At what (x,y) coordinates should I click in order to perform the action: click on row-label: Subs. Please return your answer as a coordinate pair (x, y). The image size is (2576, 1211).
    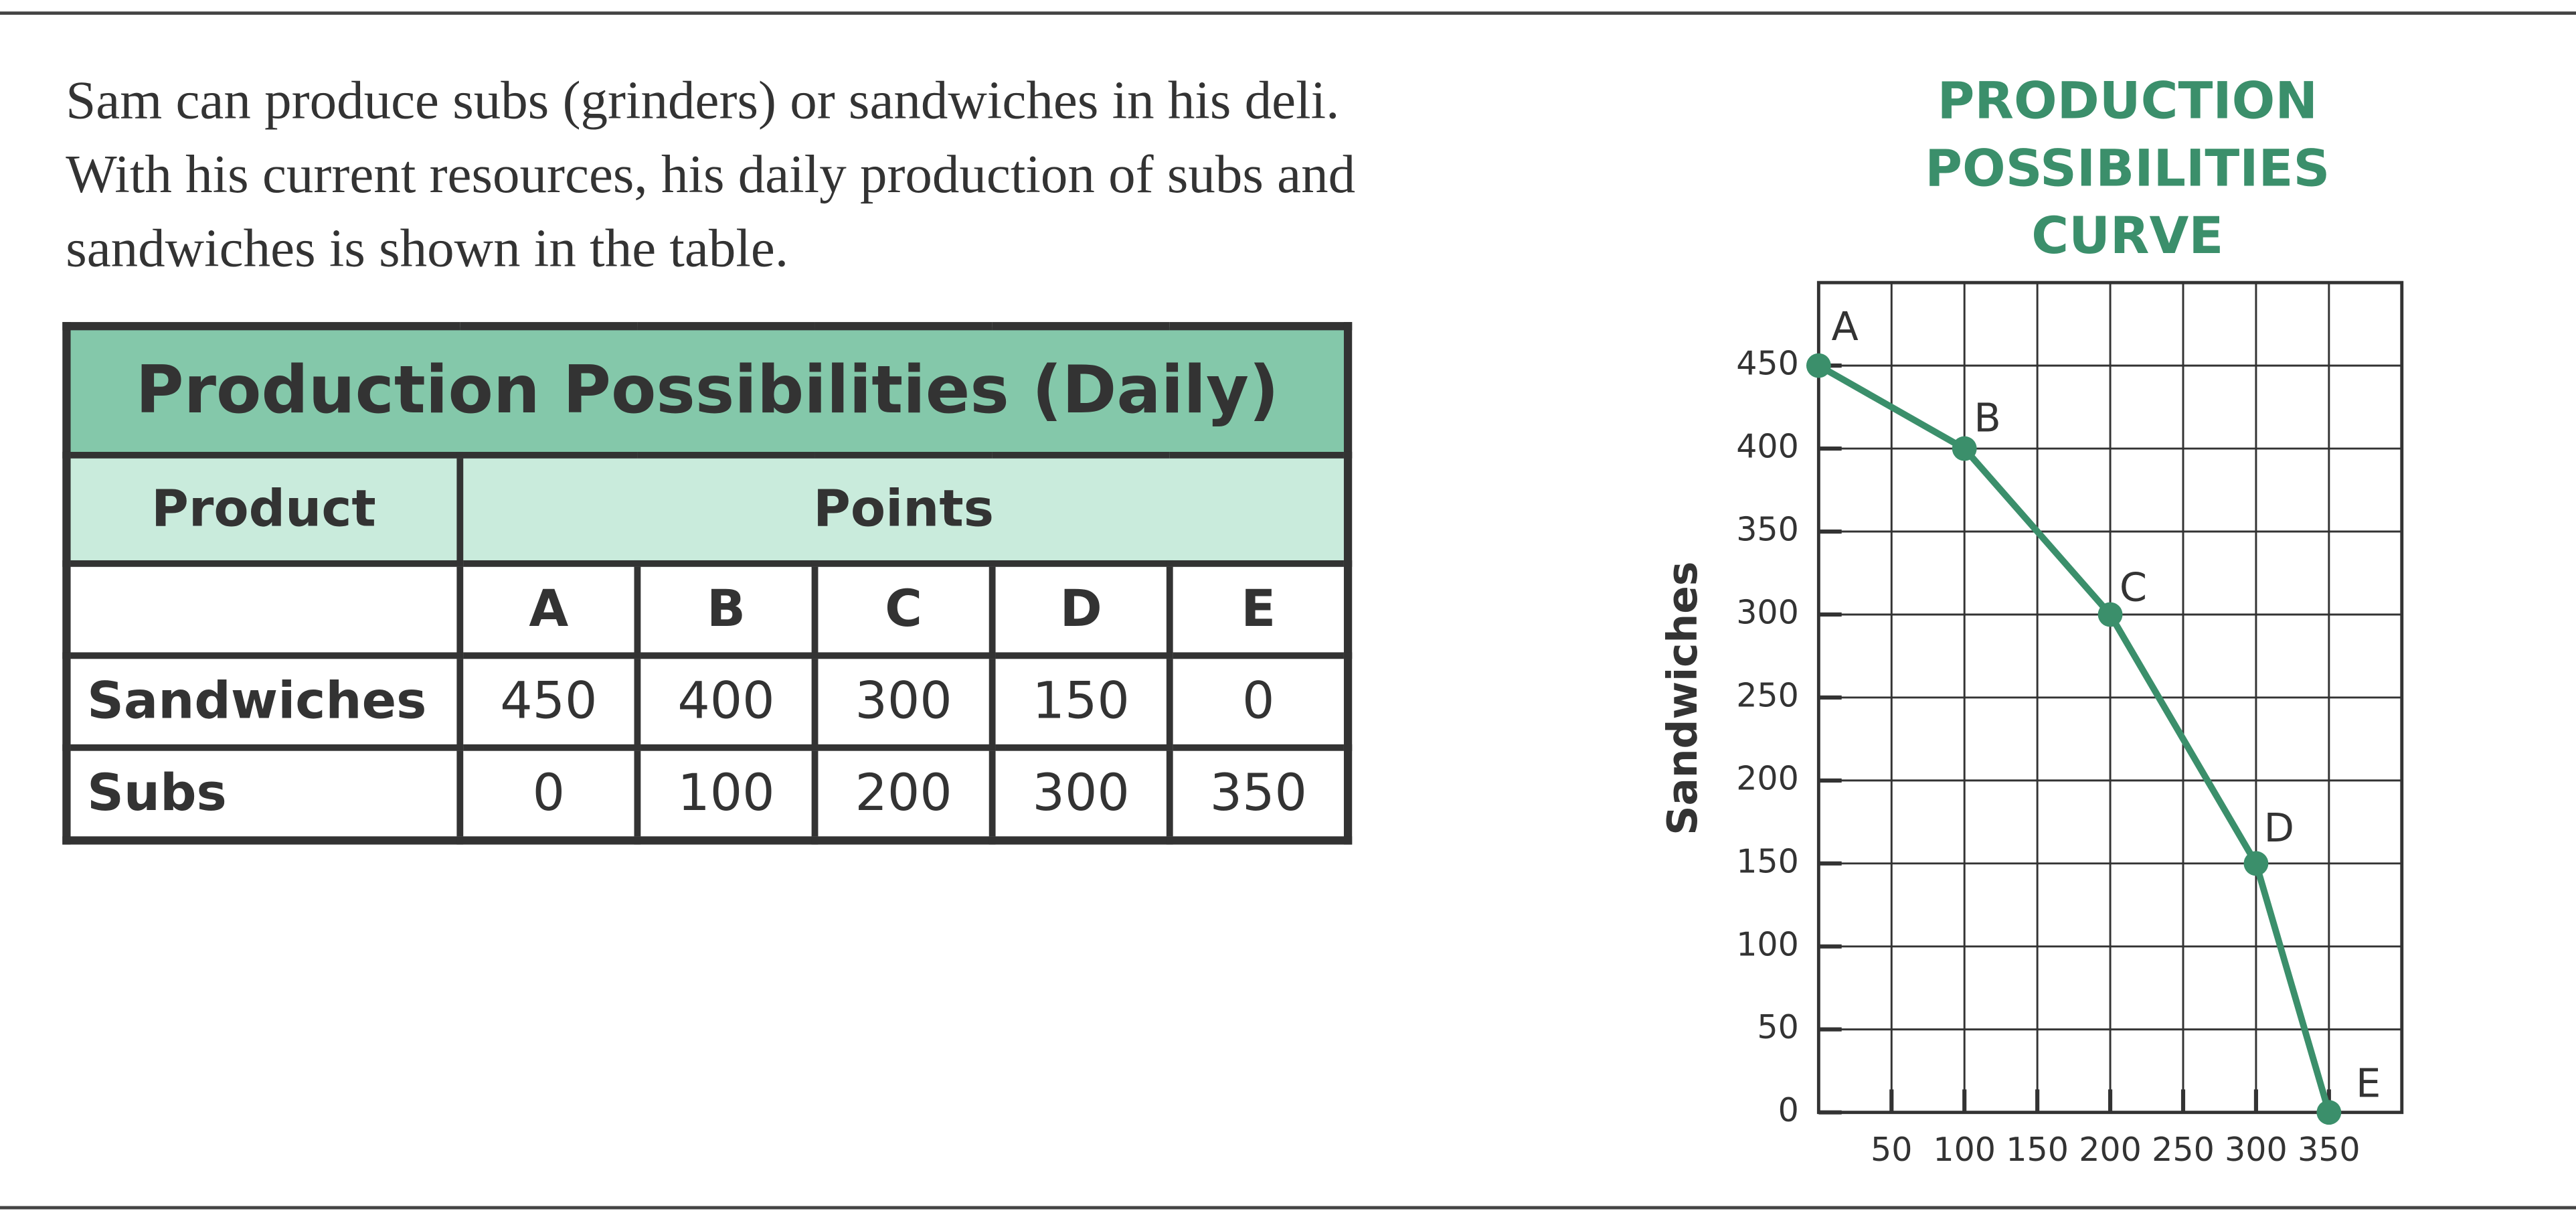
    Looking at the image, I should click on (263, 794).